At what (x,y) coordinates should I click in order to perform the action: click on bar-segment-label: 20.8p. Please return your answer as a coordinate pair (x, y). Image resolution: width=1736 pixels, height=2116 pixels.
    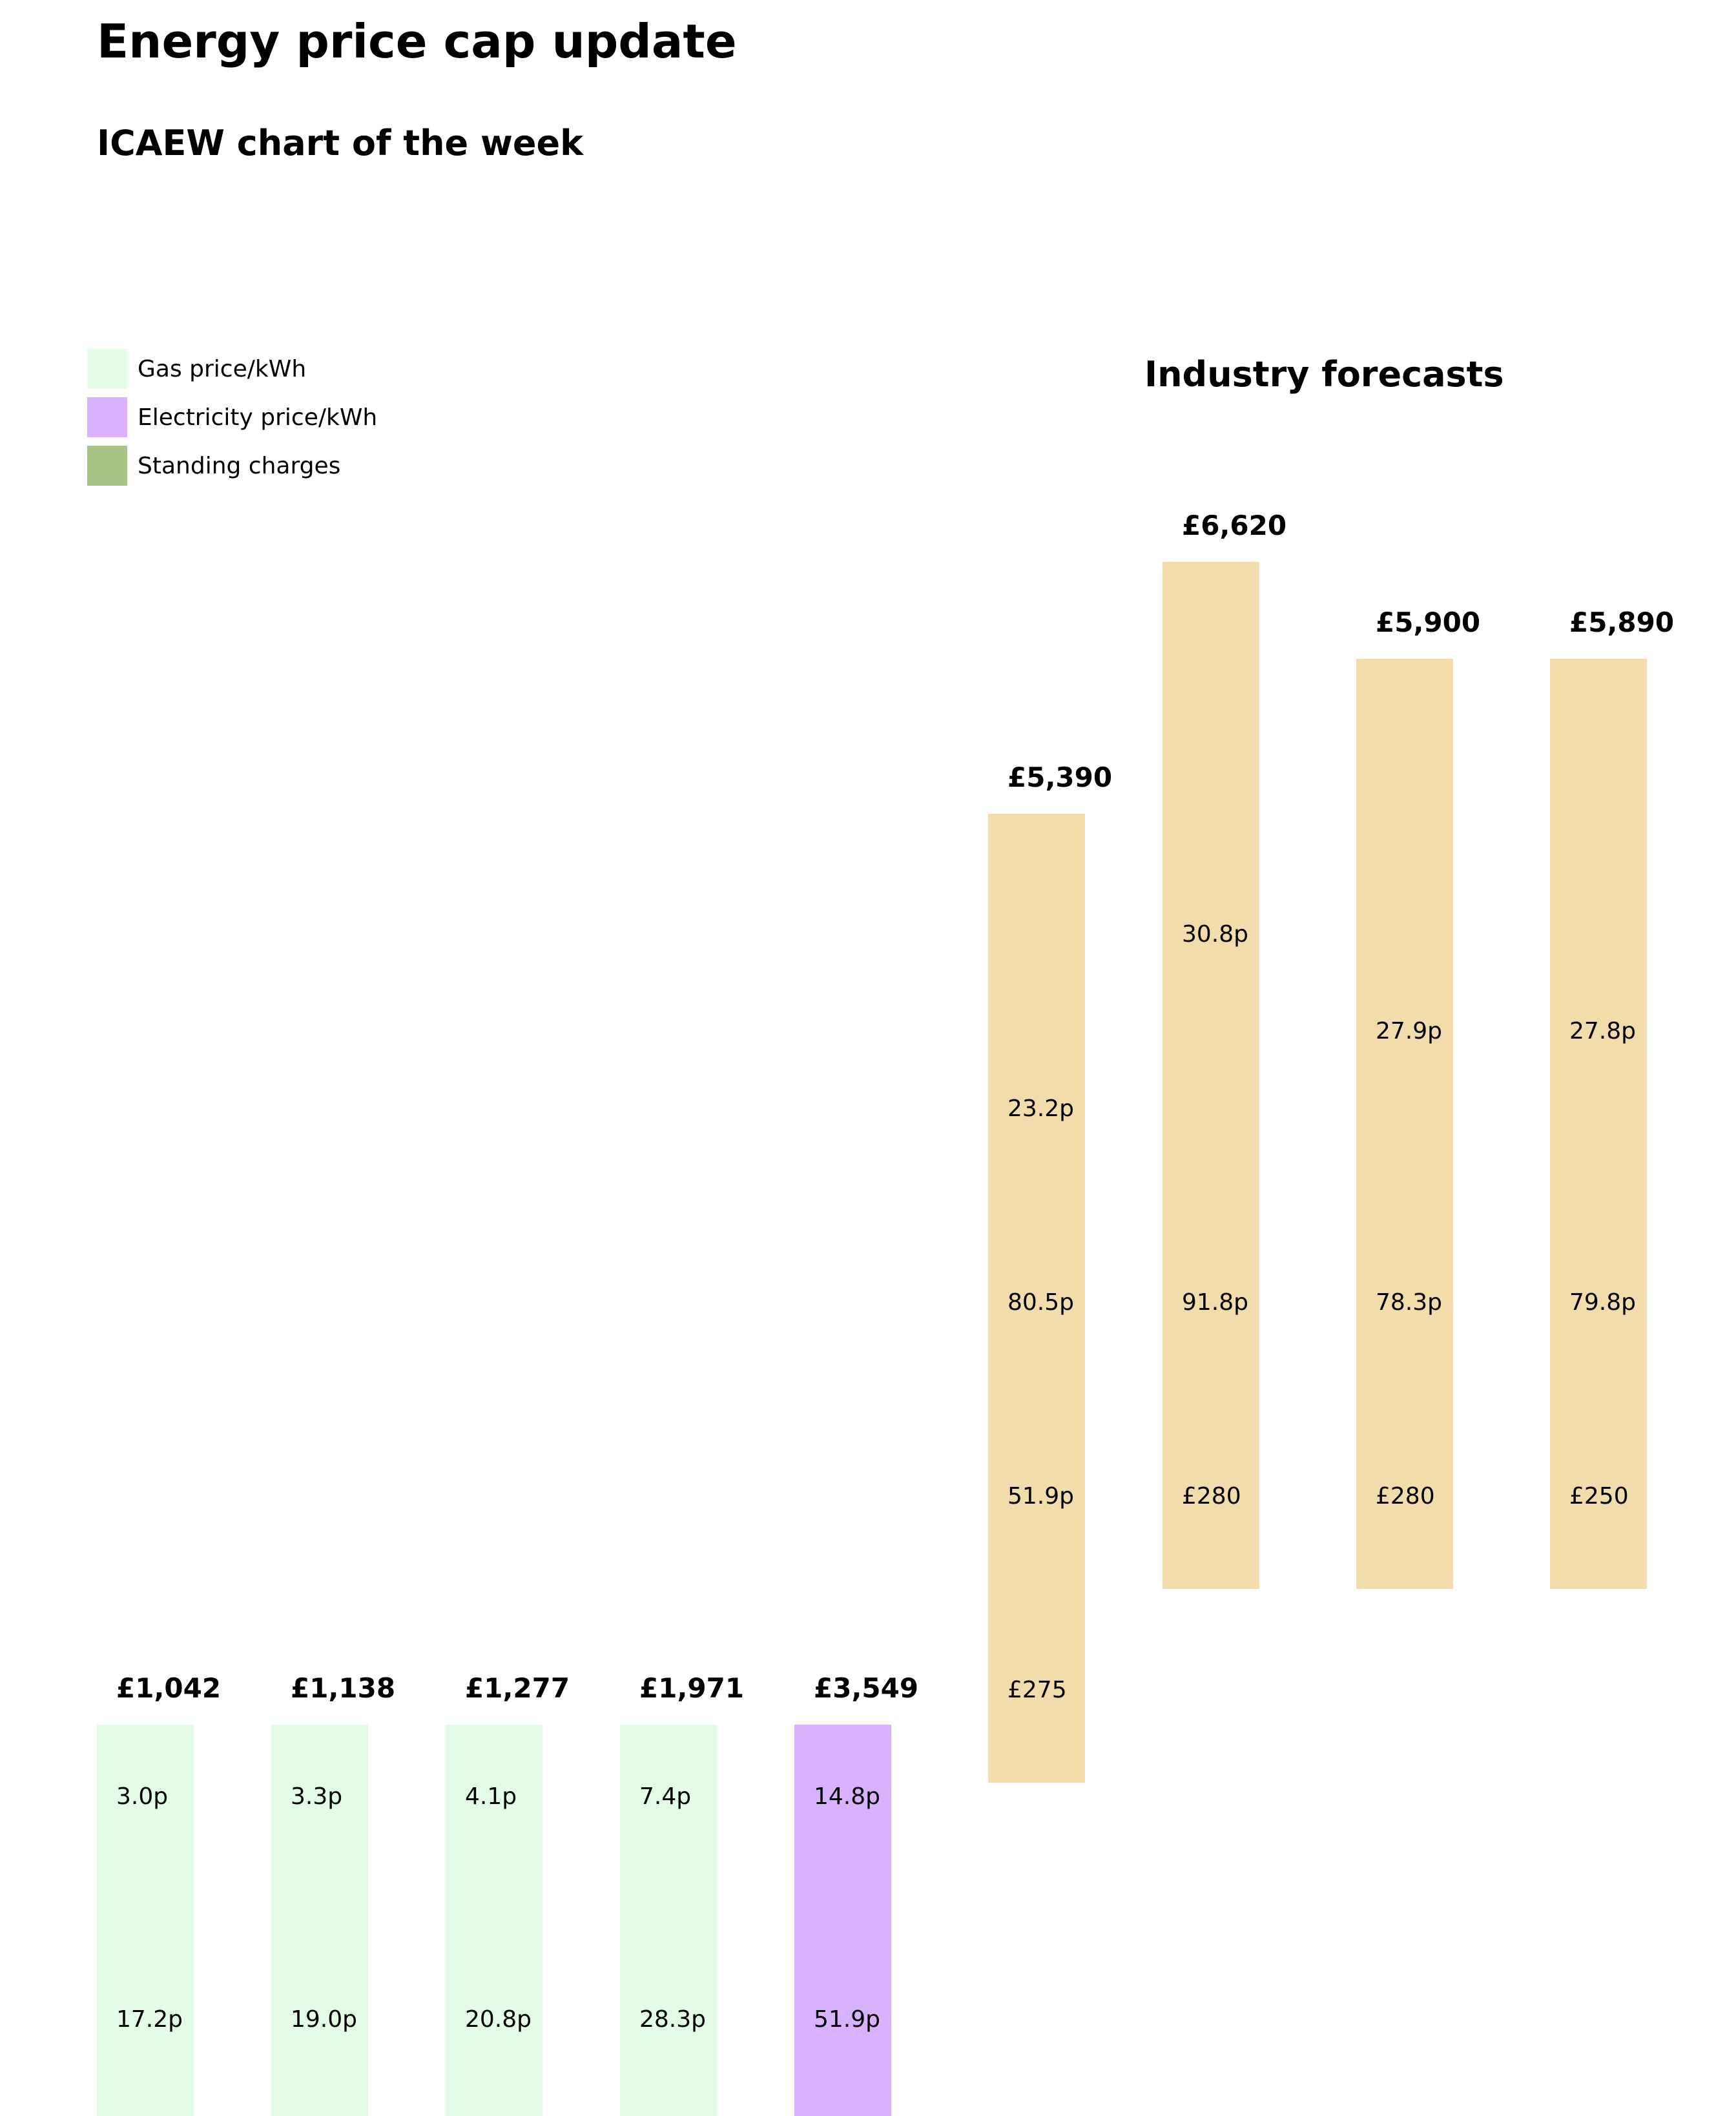
    Looking at the image, I should click on (499, 2019).